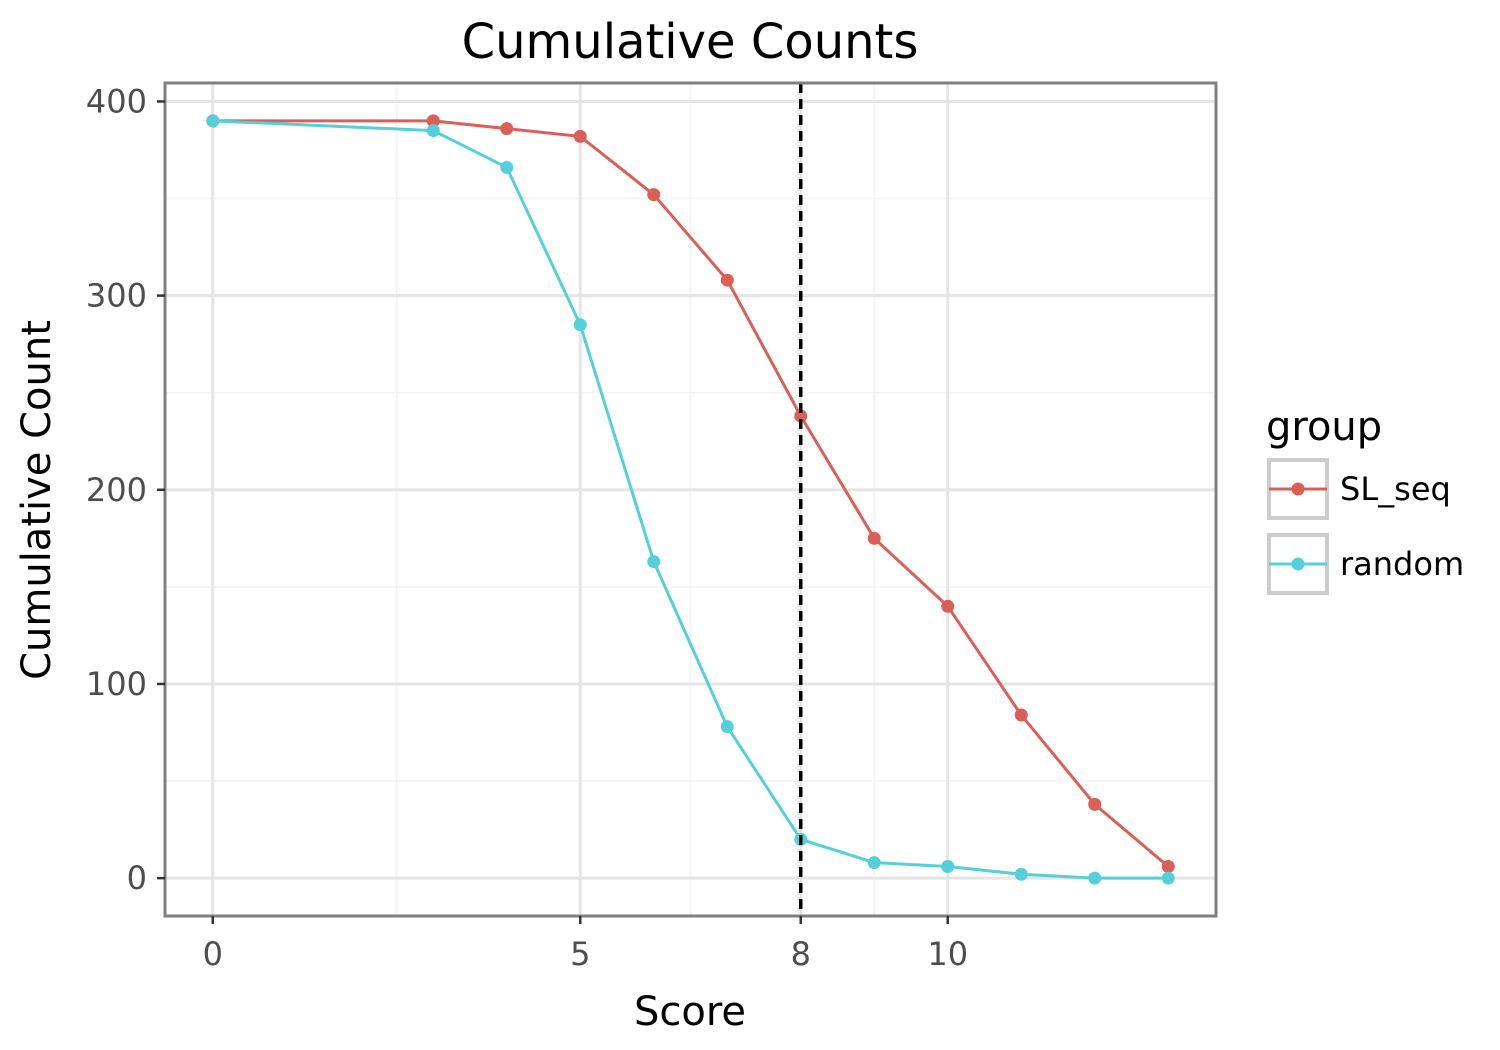 The height and width of the screenshot is (1050, 1500). What do you see at coordinates (213, 954) in the screenshot?
I see `x-tick-label: 0` at bounding box center [213, 954].